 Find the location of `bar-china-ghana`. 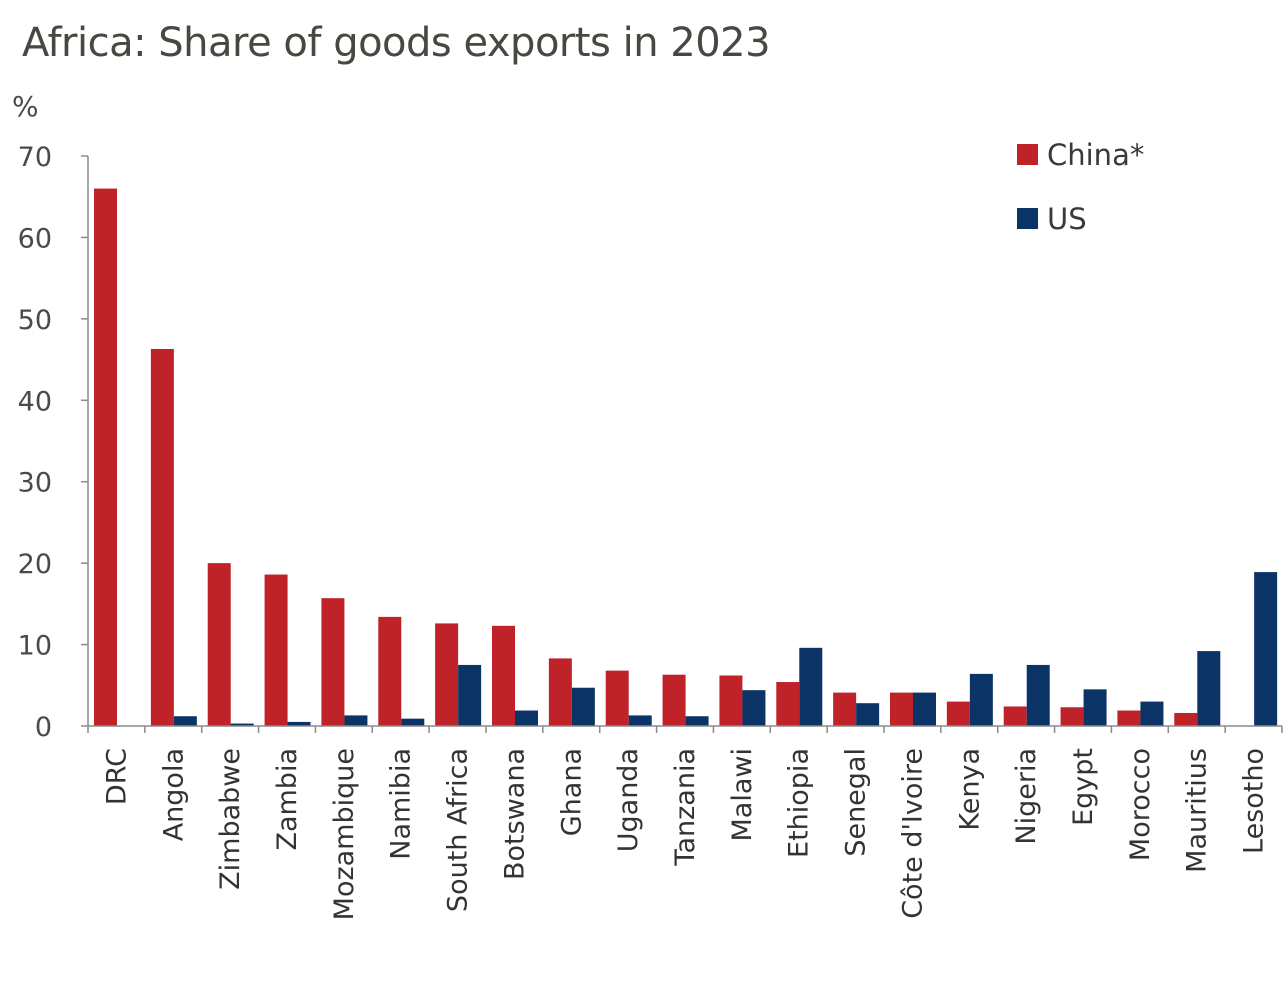

bar-china-ghana is located at coordinates (560, 692).